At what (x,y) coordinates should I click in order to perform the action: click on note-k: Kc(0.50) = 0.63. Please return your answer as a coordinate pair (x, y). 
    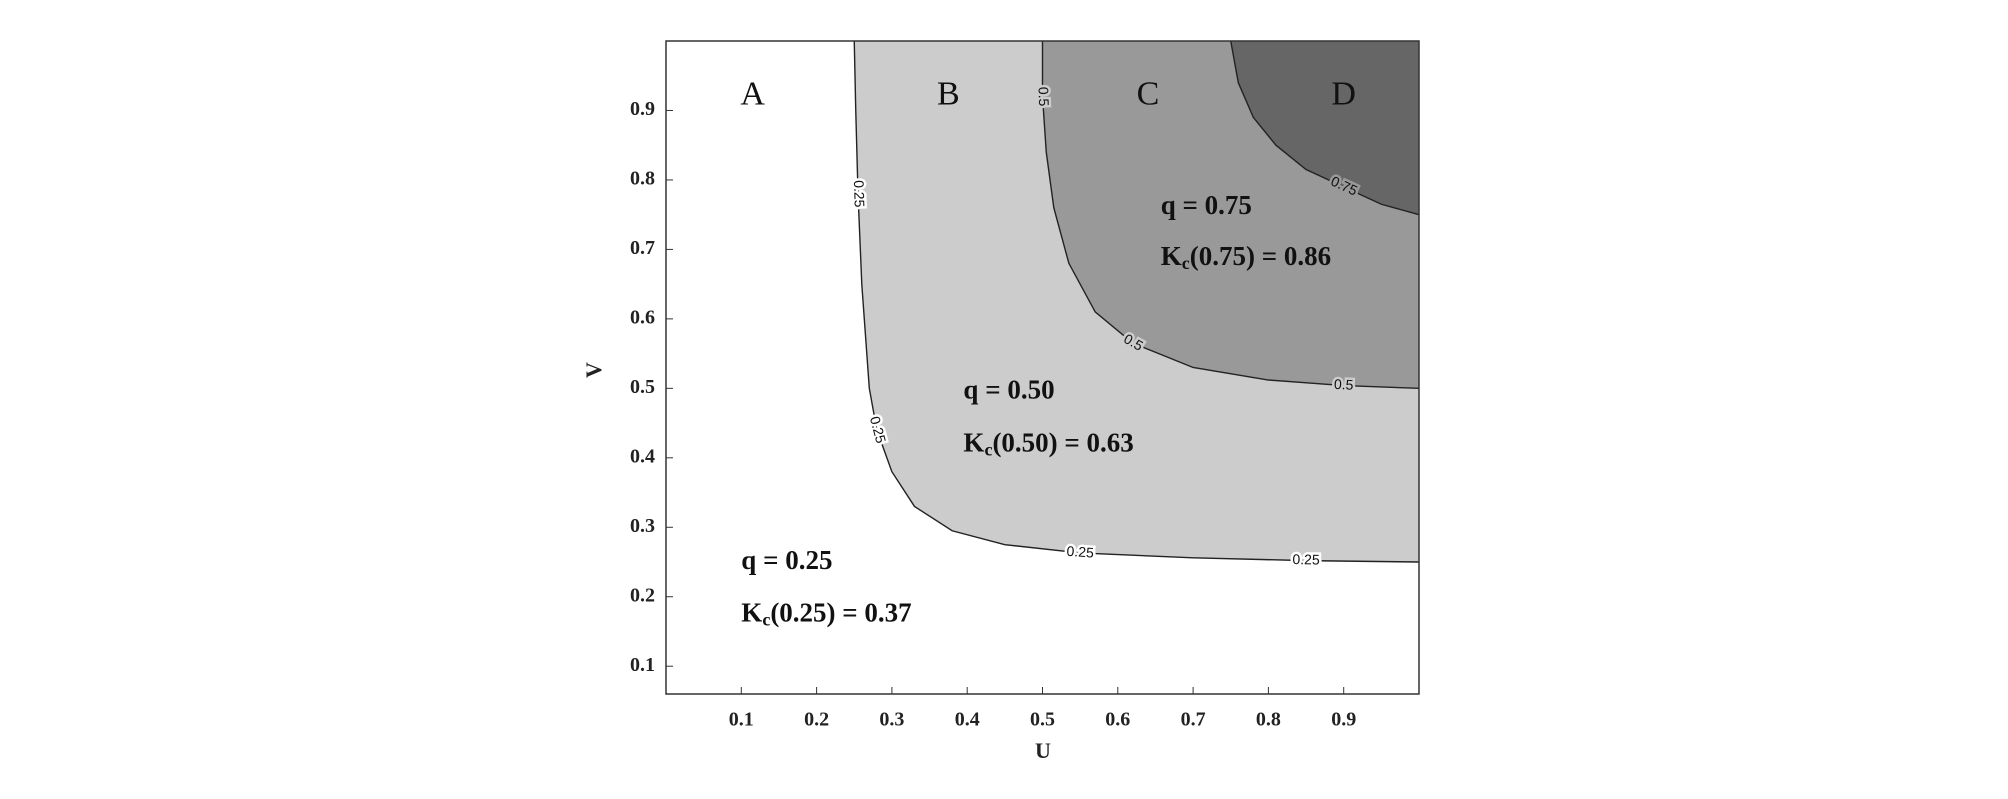
    Looking at the image, I should click on (1048, 444).